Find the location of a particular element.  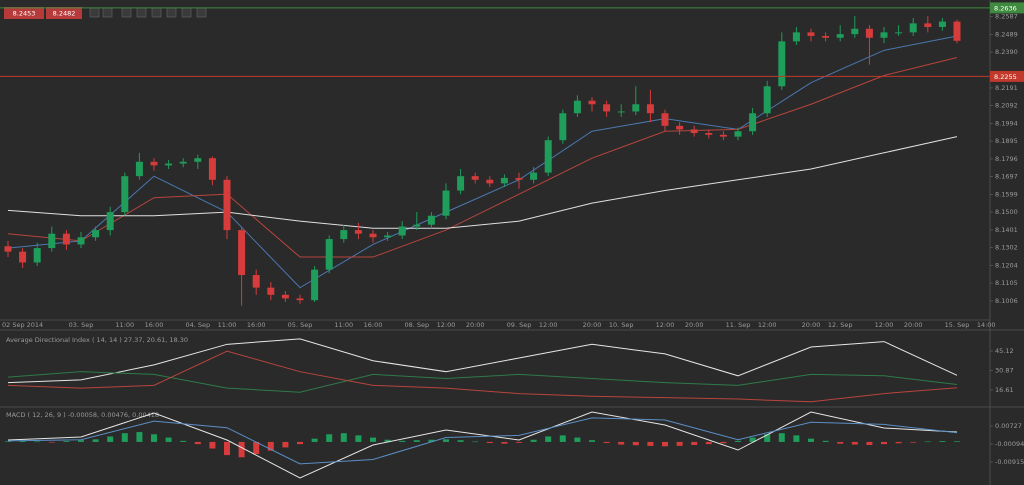

x-tick-label: 05. Sep is located at coordinates (300, 325).